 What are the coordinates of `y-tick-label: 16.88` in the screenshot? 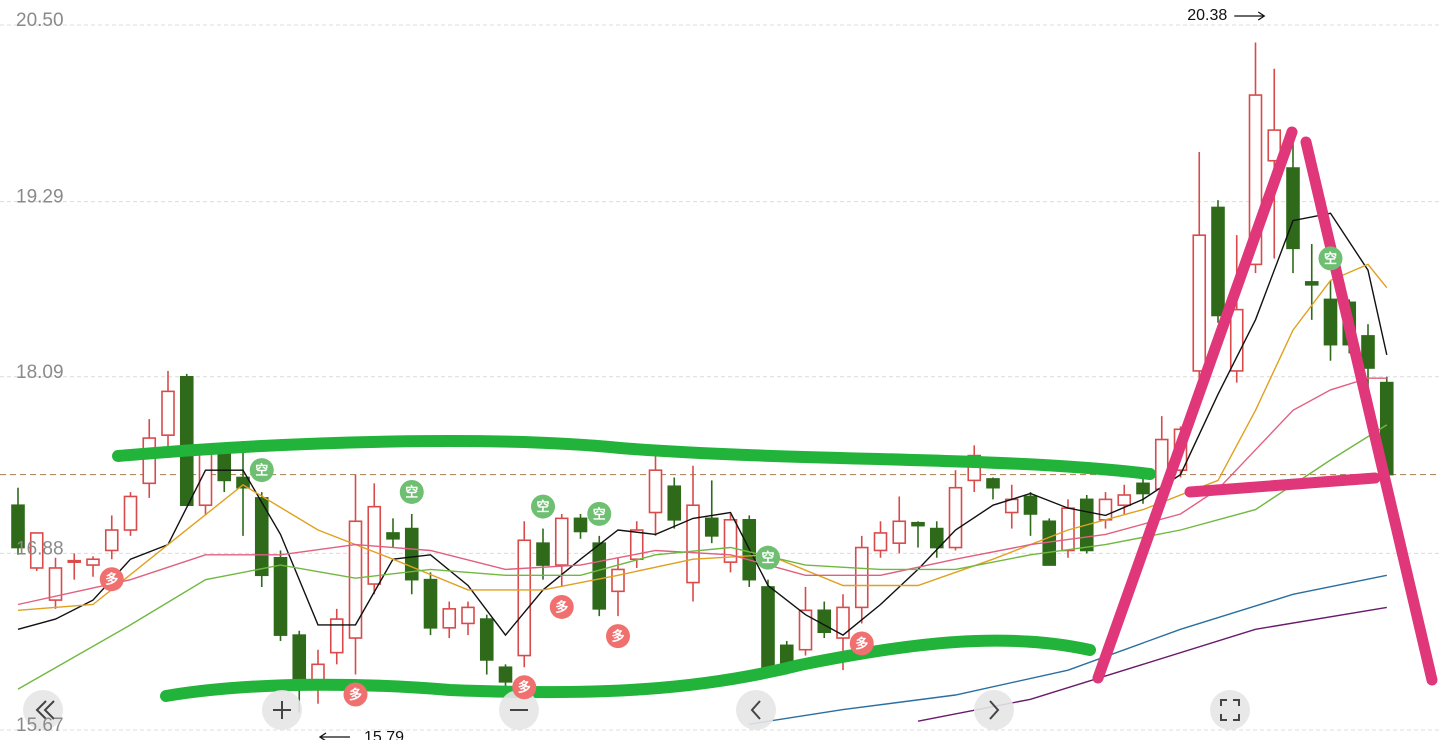 It's located at (40, 548).